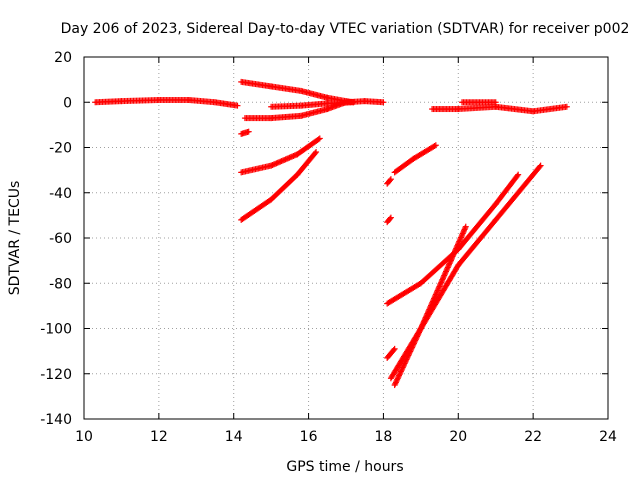 The height and width of the screenshot is (480, 640). I want to click on x-tick-label: 18, so click(384, 437).